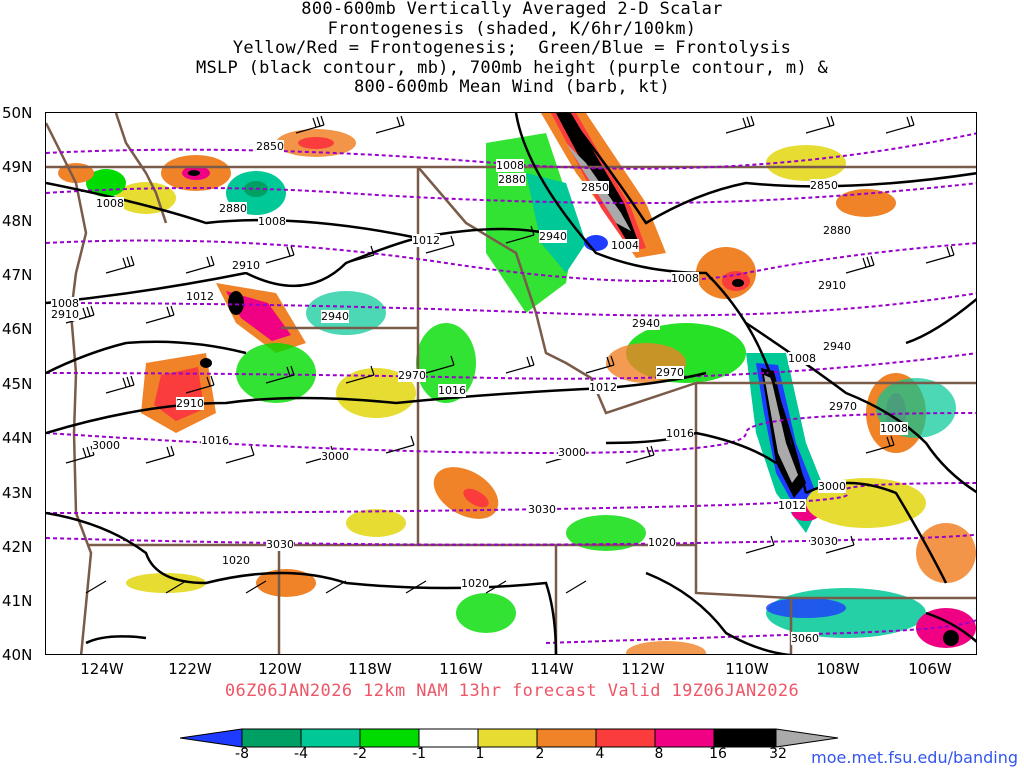  I want to click on colorbar-label: 4, so click(600, 754).